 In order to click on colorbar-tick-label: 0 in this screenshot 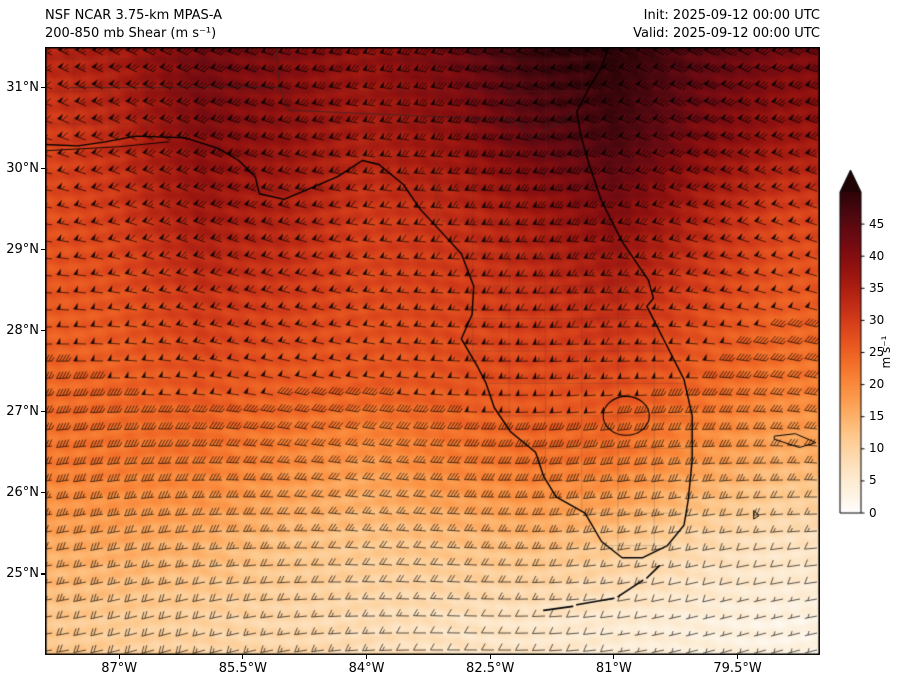, I will do `click(873, 512)`.